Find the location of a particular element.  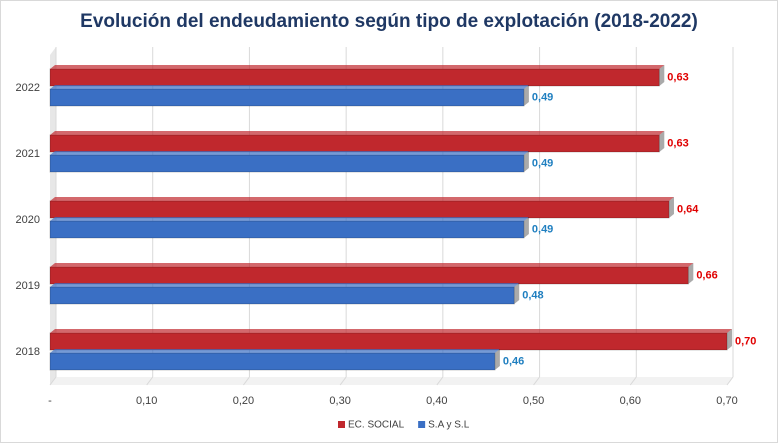

x-tick-label: 0,70 is located at coordinates (726, 401).